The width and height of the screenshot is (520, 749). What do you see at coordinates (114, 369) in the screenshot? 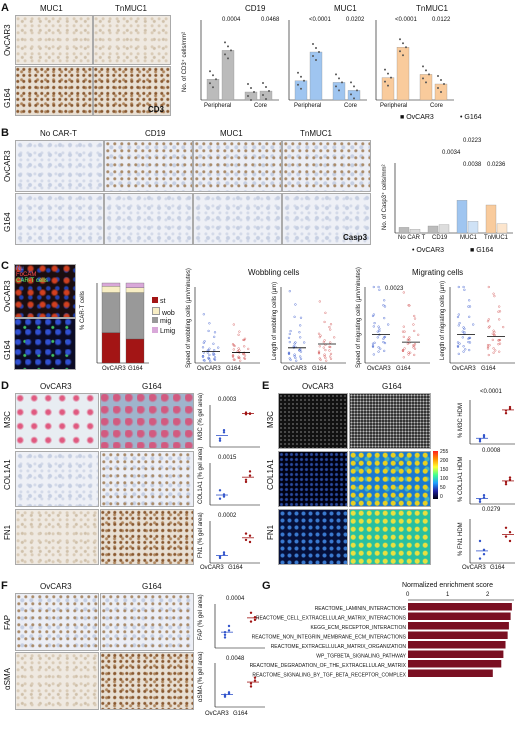
I see `c-stack-xlabel-ovcar3: OvCAR3` at bounding box center [114, 369].